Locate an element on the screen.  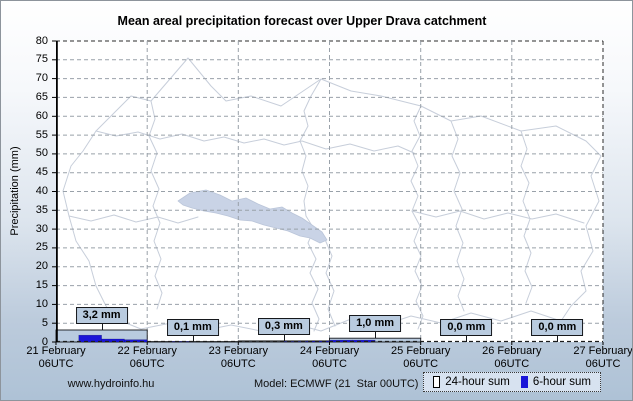
legend-item: 6-hour sum is located at coordinates (555, 382).